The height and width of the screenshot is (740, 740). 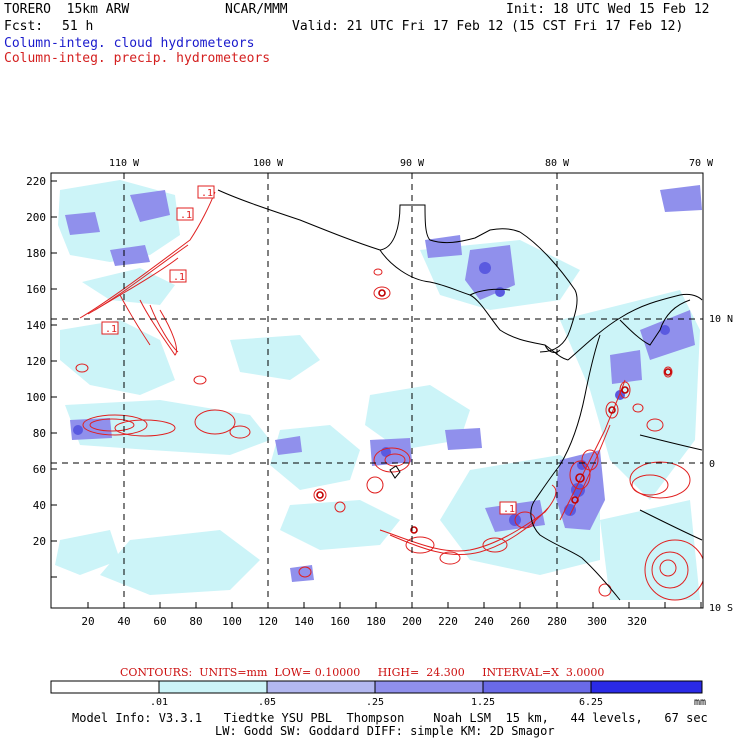 I want to click on lat-label: 10 N, so click(x=721, y=319).